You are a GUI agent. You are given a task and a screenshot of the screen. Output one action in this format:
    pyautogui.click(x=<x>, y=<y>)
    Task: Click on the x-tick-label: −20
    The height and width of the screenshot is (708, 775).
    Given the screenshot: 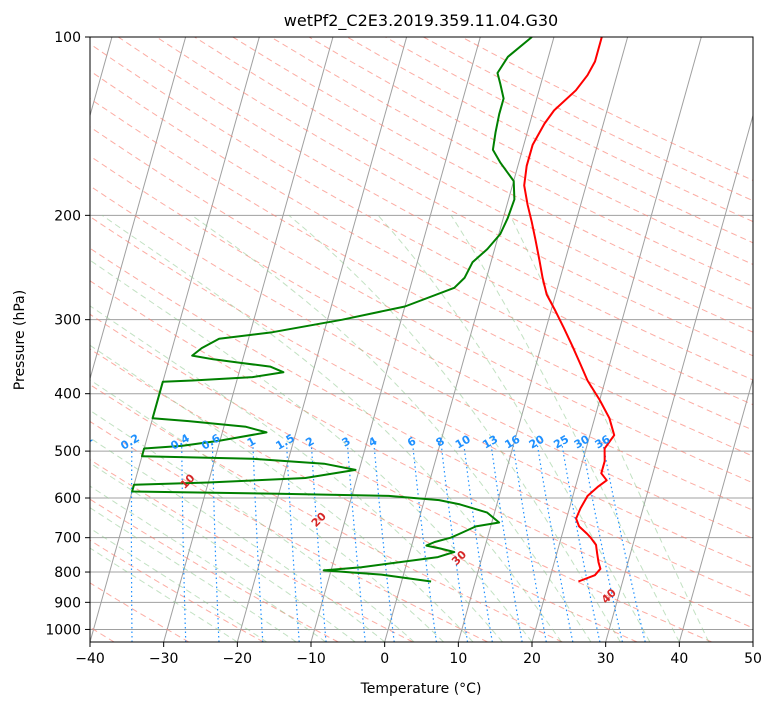 What is the action you would take?
    pyautogui.click(x=238, y=659)
    